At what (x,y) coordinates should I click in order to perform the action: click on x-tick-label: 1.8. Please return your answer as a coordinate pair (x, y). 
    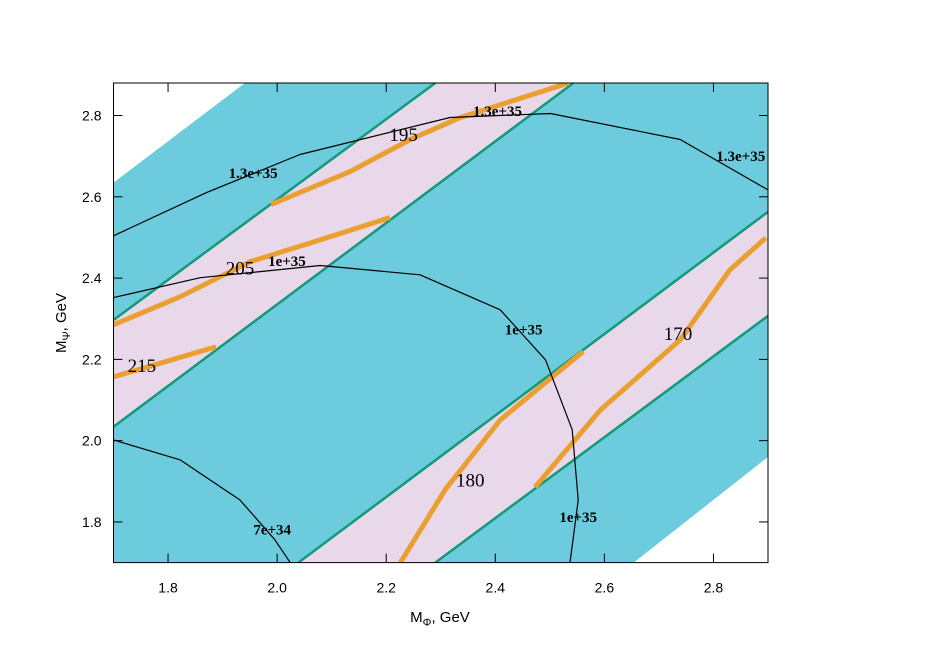
    Looking at the image, I should click on (168, 588).